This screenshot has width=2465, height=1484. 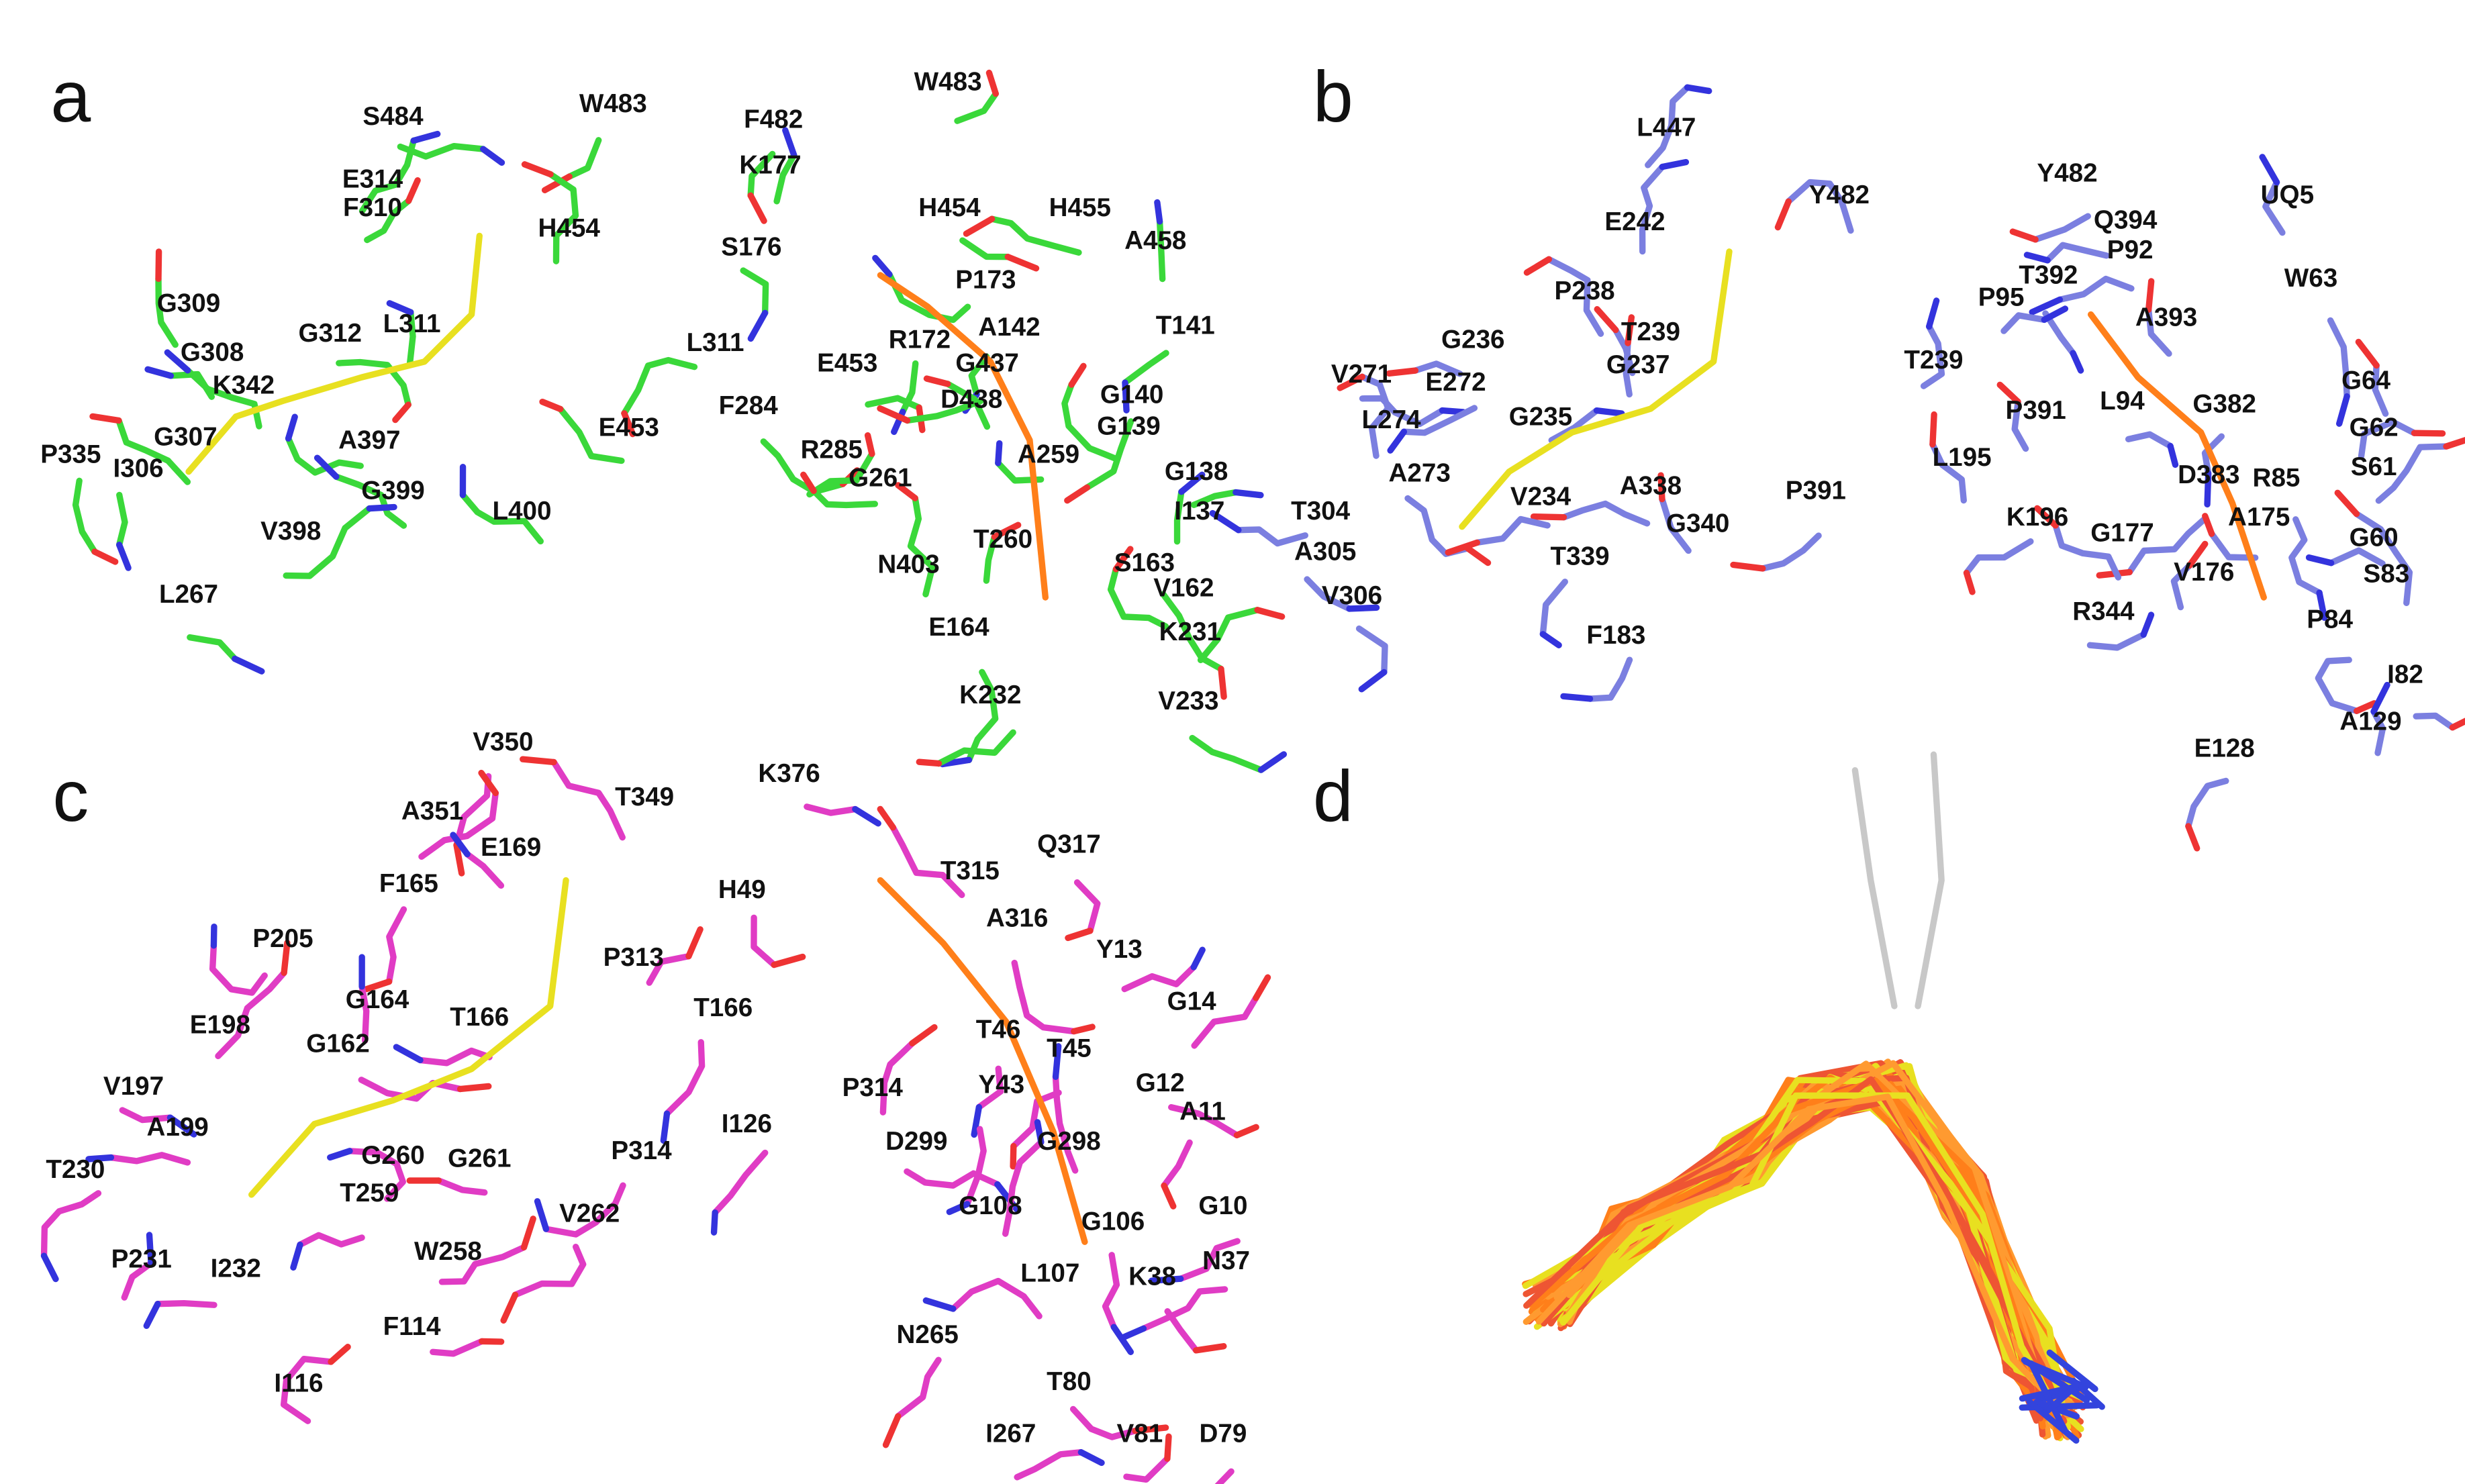 What do you see at coordinates (1473, 340) in the screenshot?
I see `residue-label: G236` at bounding box center [1473, 340].